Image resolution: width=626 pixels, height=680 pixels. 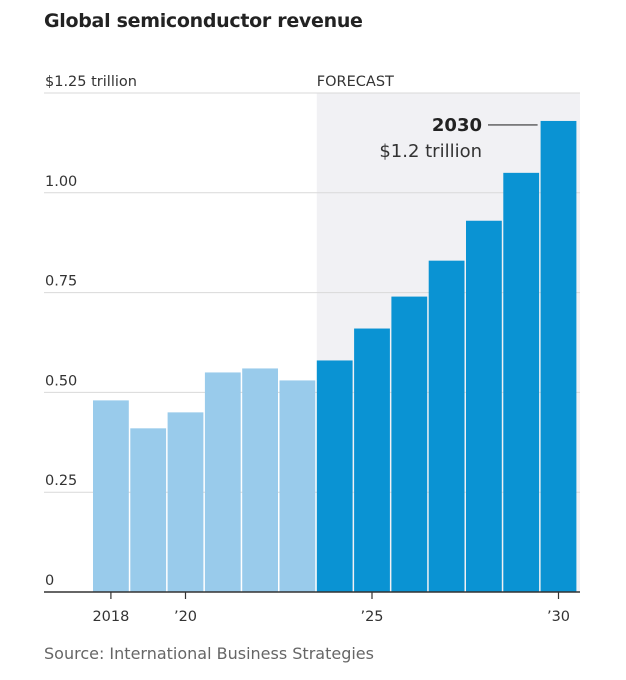 I want to click on bar-2029, so click(x=521, y=382).